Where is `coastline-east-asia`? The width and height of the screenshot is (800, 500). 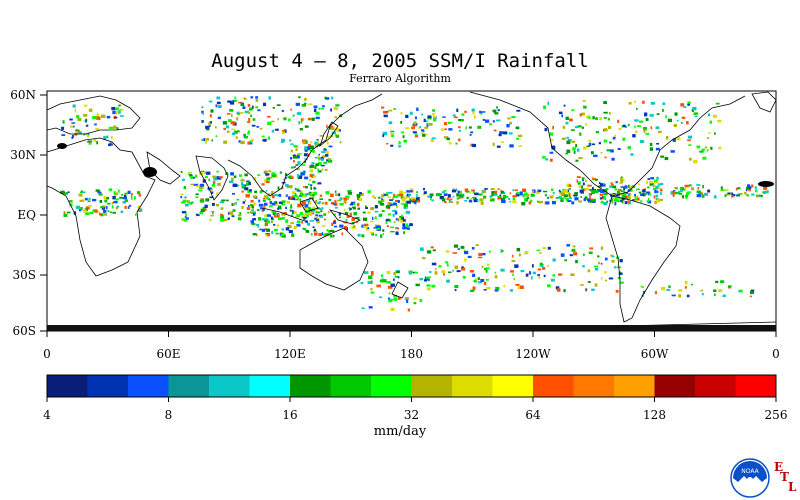
coastline-east-asia is located at coordinates (305, 145).